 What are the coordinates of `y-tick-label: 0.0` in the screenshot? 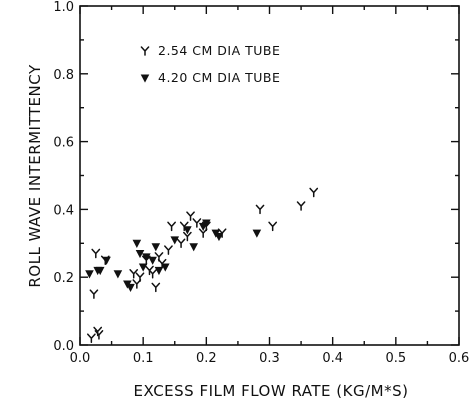 It's located at (63, 346).